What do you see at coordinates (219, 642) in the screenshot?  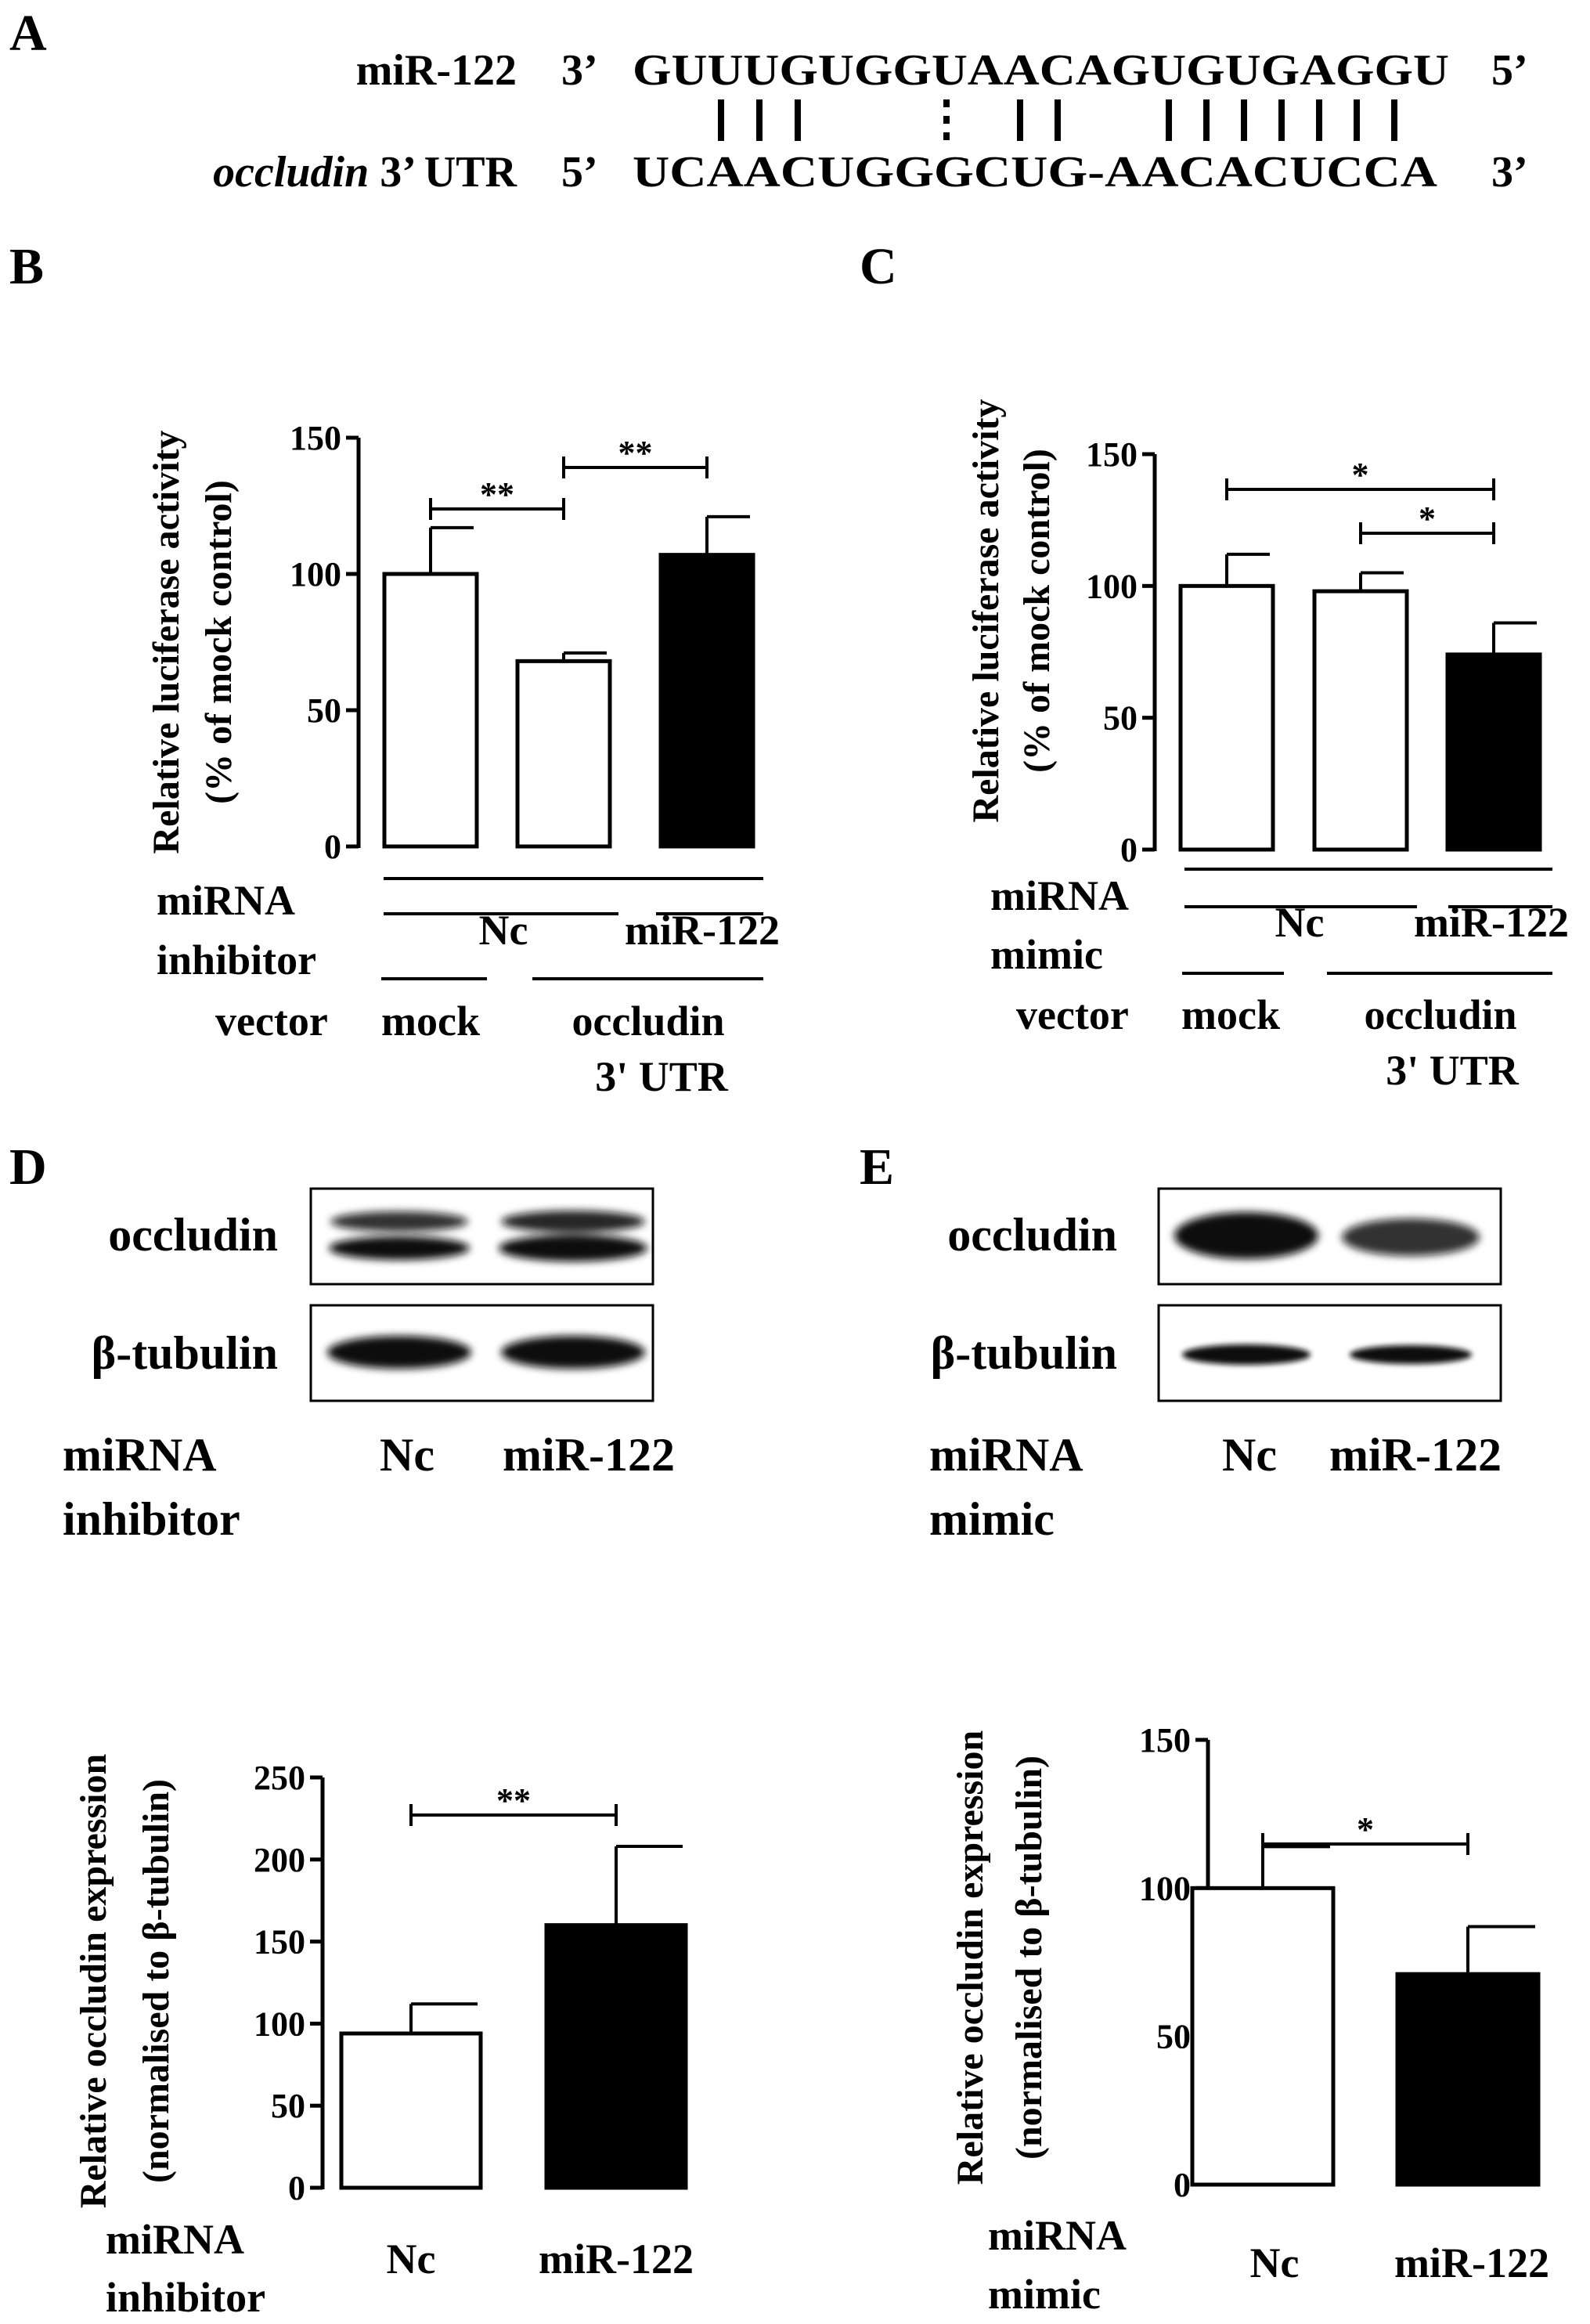 I see `b-y-axis-title-line2: (% of mock control)` at bounding box center [219, 642].